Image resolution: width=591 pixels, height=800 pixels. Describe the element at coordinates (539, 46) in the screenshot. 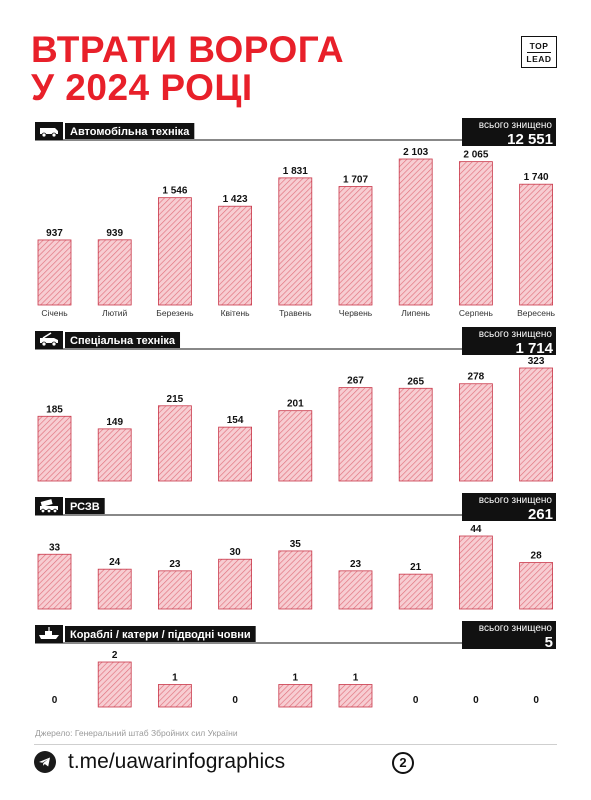

I see `logo-text-top: TOP` at that location.